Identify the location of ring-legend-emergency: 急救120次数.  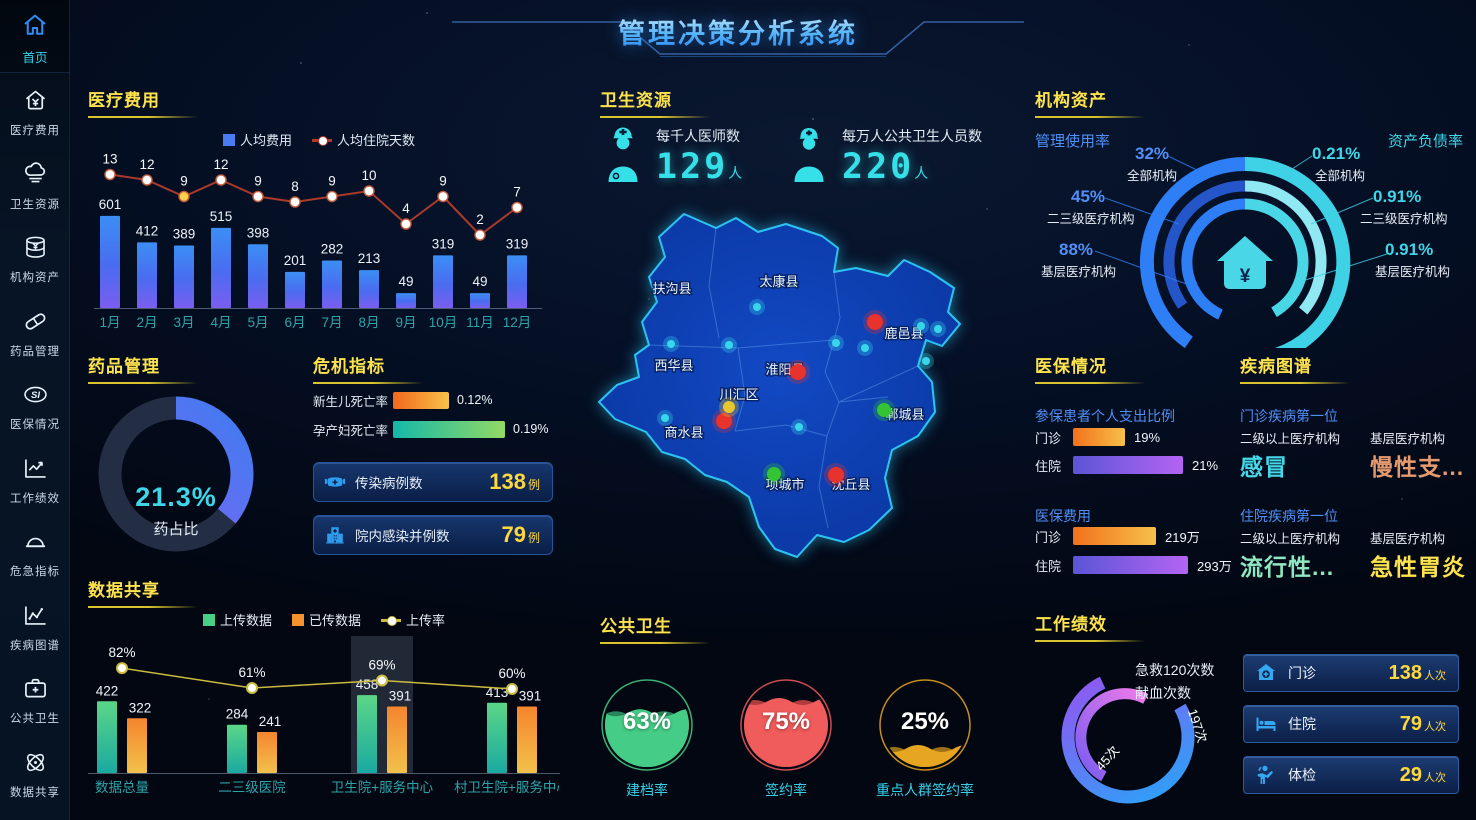
(1175, 670).